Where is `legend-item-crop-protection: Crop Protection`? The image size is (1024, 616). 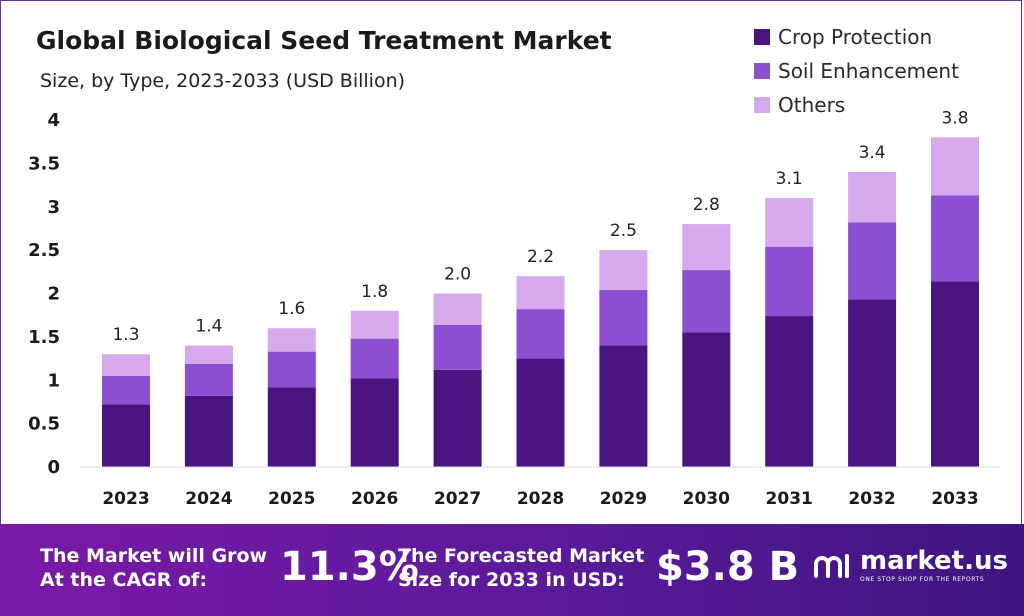
legend-item-crop-protection: Crop Protection is located at coordinates (856, 37).